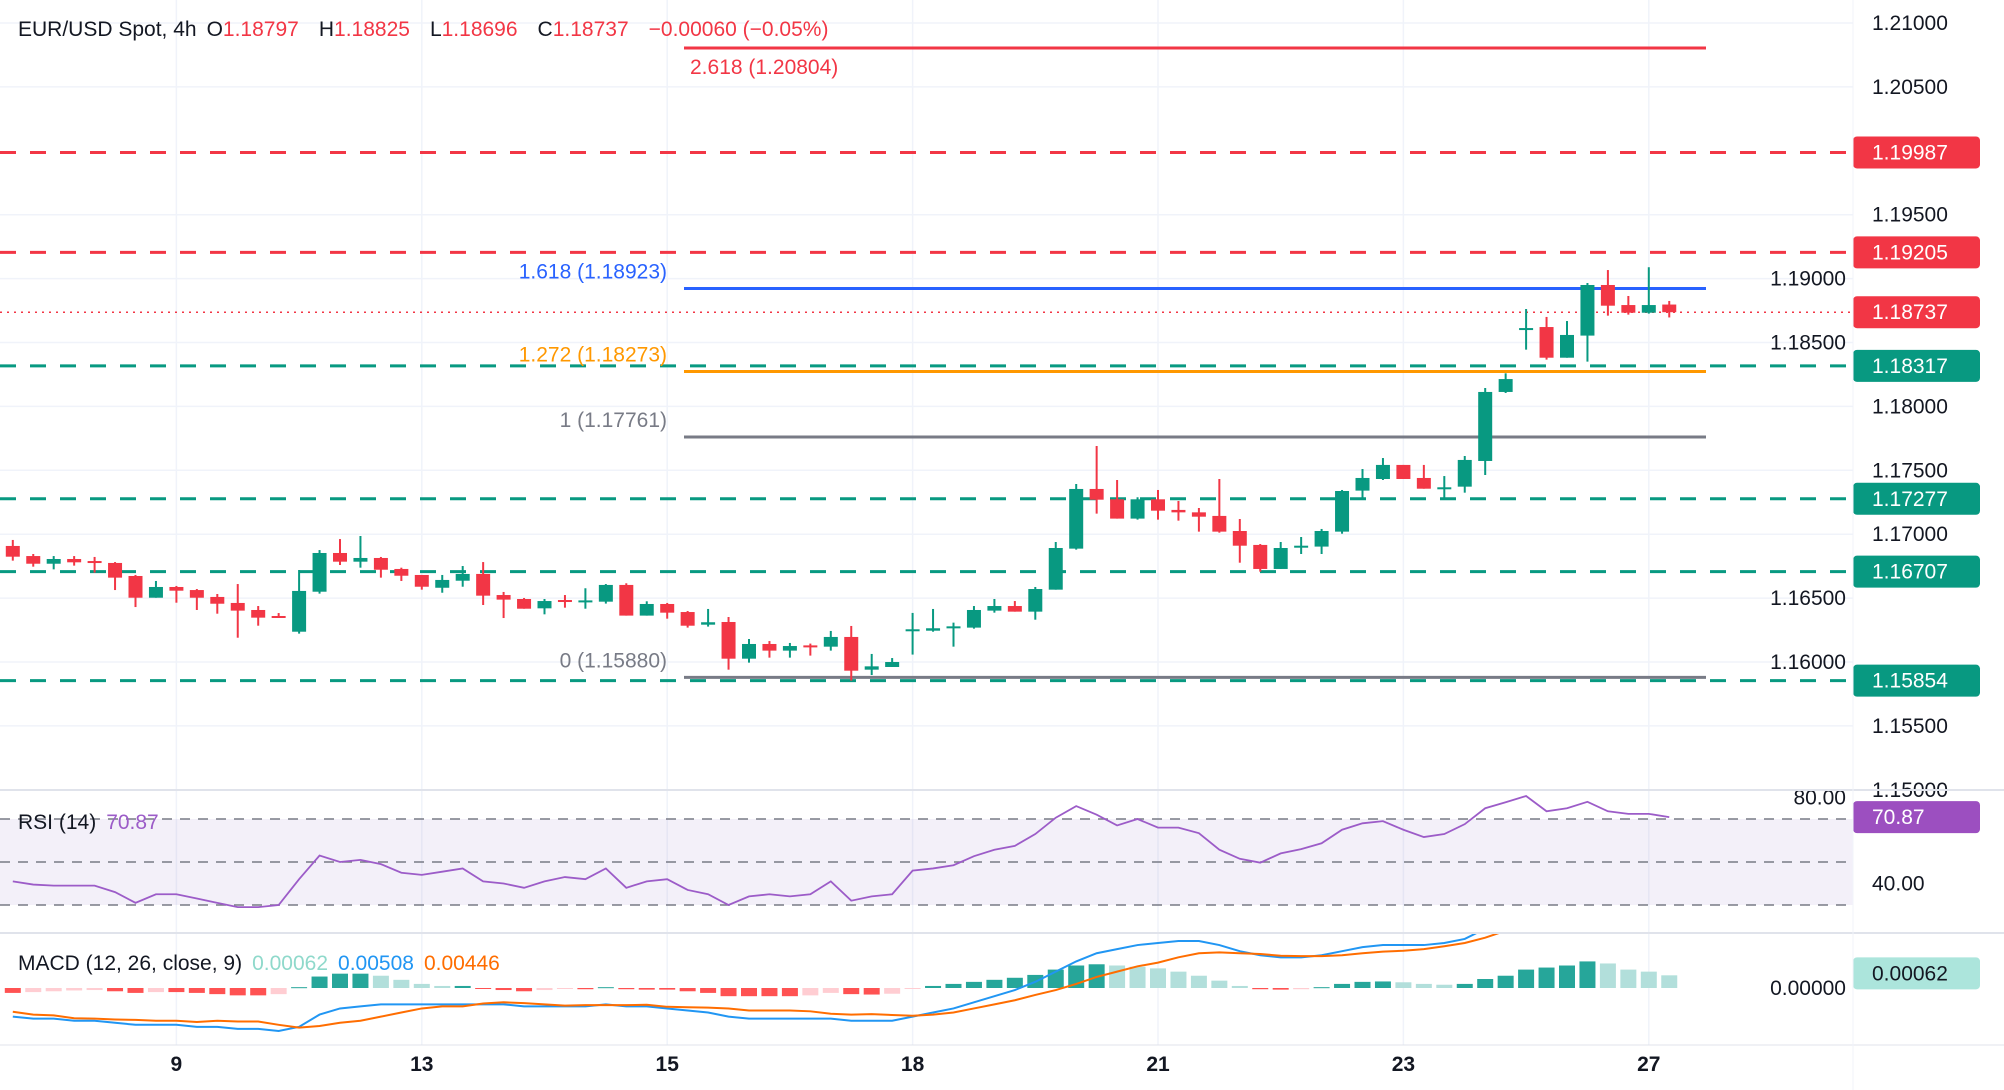  Describe the element at coordinates (1910, 681) in the screenshot. I see `price-label-text: 1.15854` at that location.